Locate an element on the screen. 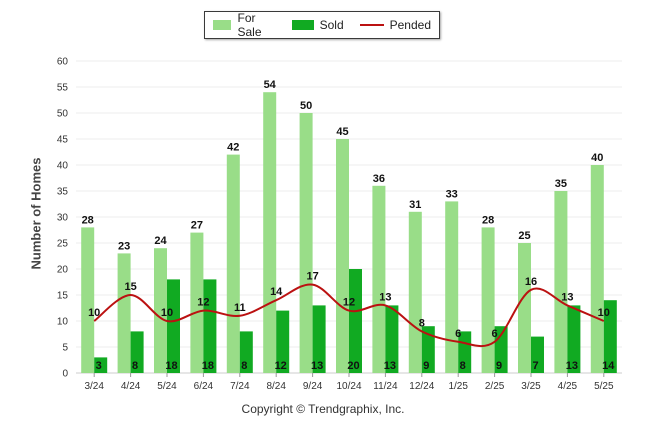  label-for-sale: 54 is located at coordinates (270, 85).